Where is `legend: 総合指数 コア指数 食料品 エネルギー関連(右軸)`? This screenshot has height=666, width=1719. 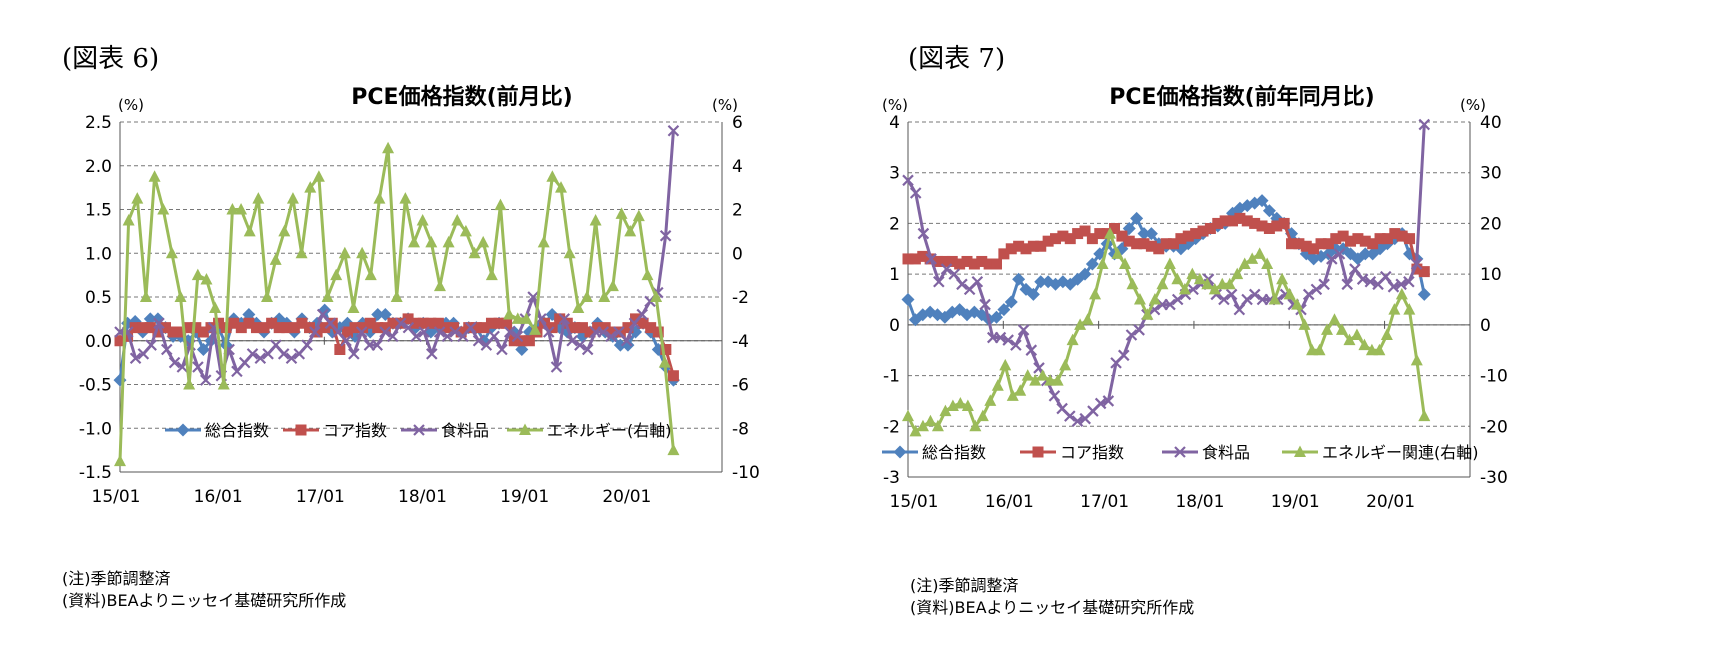 legend: 総合指数 コア指数 食料品 エネルギー関連(右軸) is located at coordinates (1180, 452).